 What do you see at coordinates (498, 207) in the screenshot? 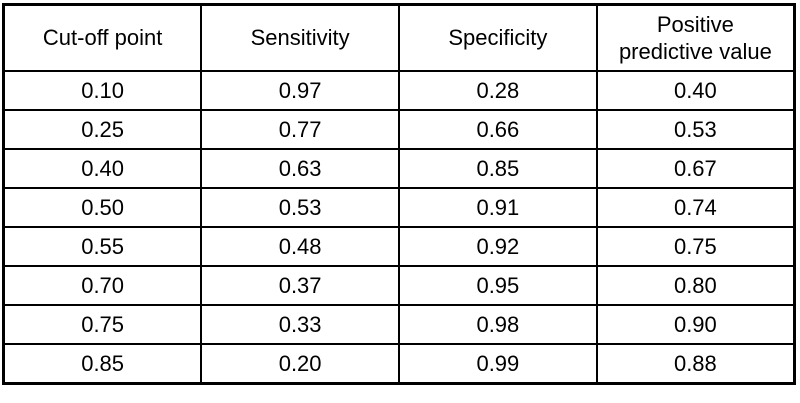
I see `cell-specificity: 0.91` at bounding box center [498, 207].